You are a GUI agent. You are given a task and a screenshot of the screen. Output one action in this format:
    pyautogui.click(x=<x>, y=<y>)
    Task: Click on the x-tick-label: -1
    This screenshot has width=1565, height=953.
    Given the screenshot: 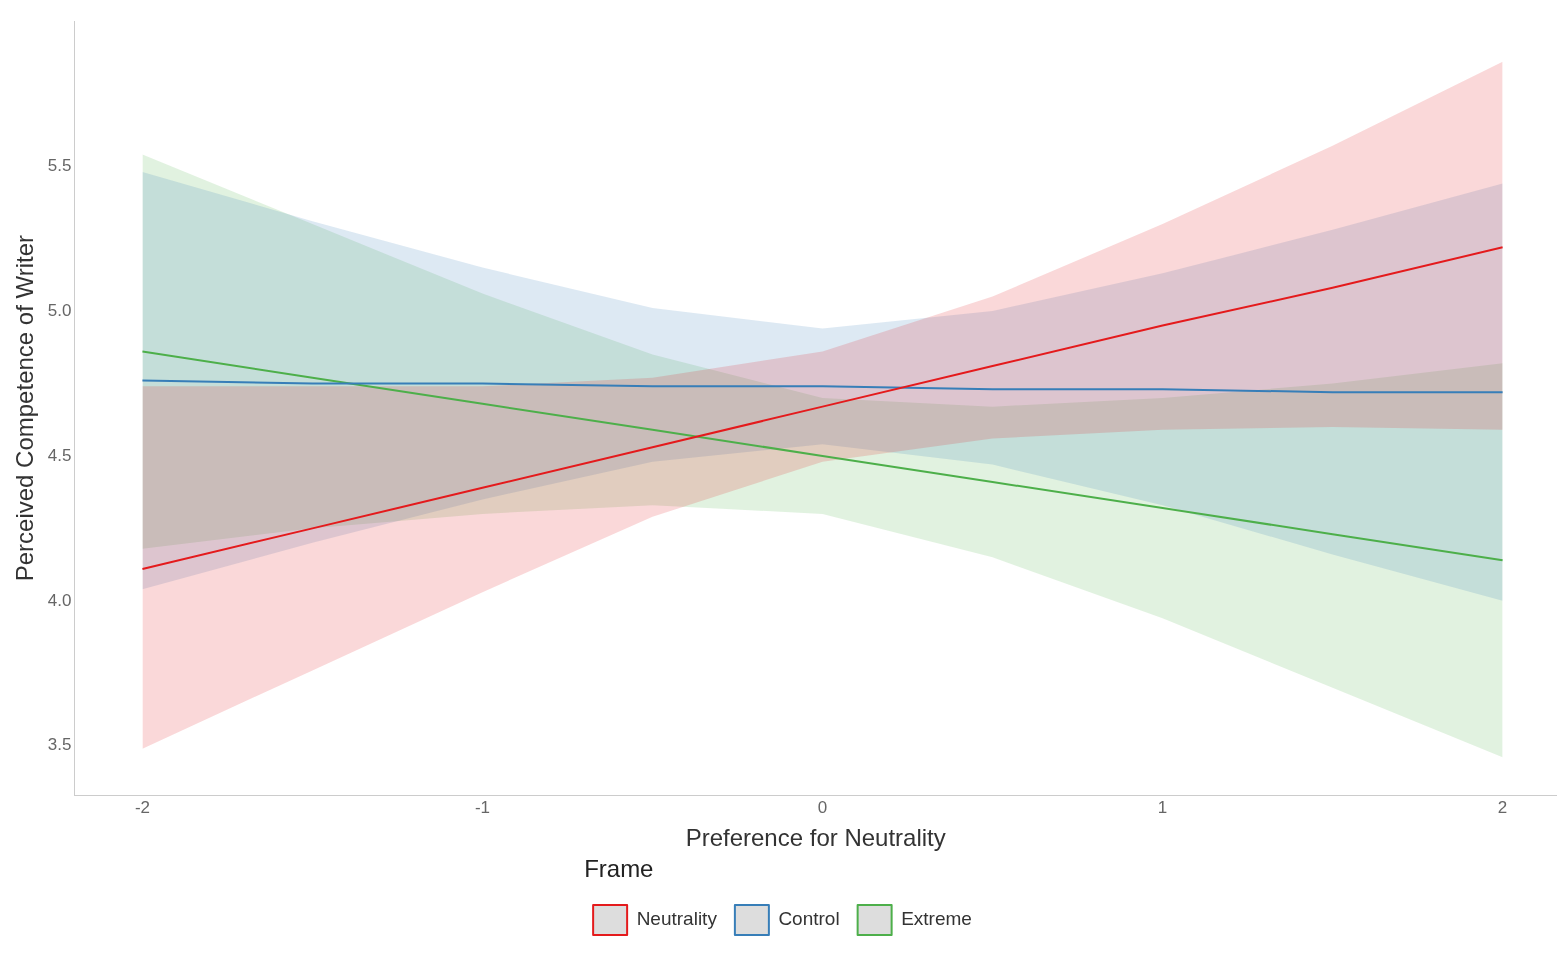 What is the action you would take?
    pyautogui.click(x=482, y=807)
    